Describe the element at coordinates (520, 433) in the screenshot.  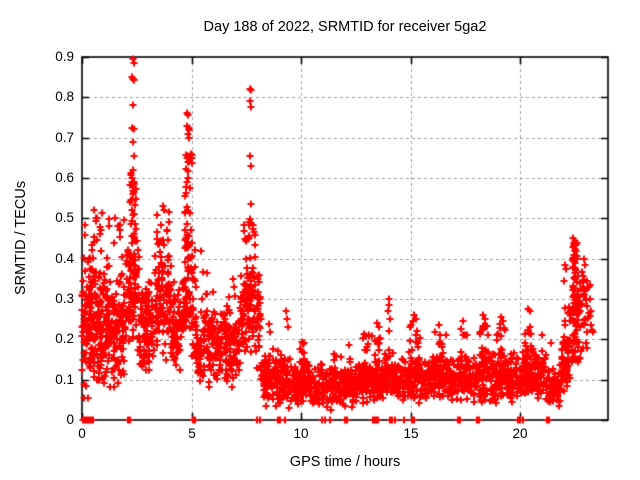
I see `x-tick-label: 20` at that location.